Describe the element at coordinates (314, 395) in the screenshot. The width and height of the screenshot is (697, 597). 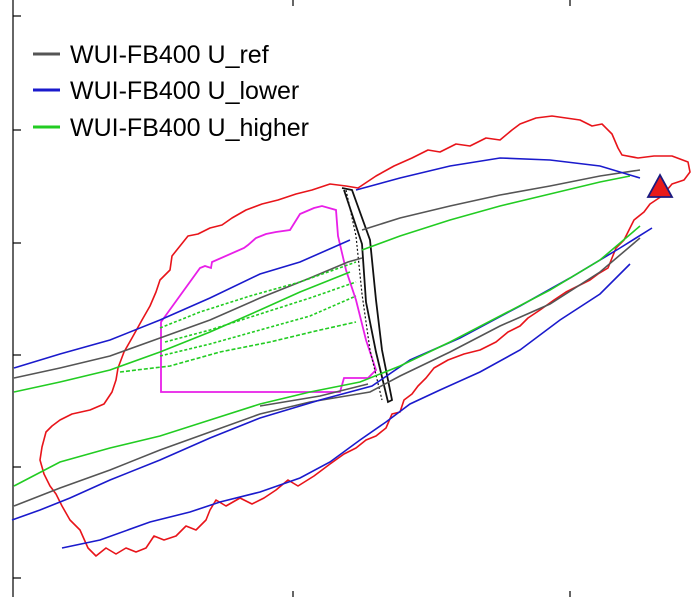
I see `ref-line-mid` at that location.